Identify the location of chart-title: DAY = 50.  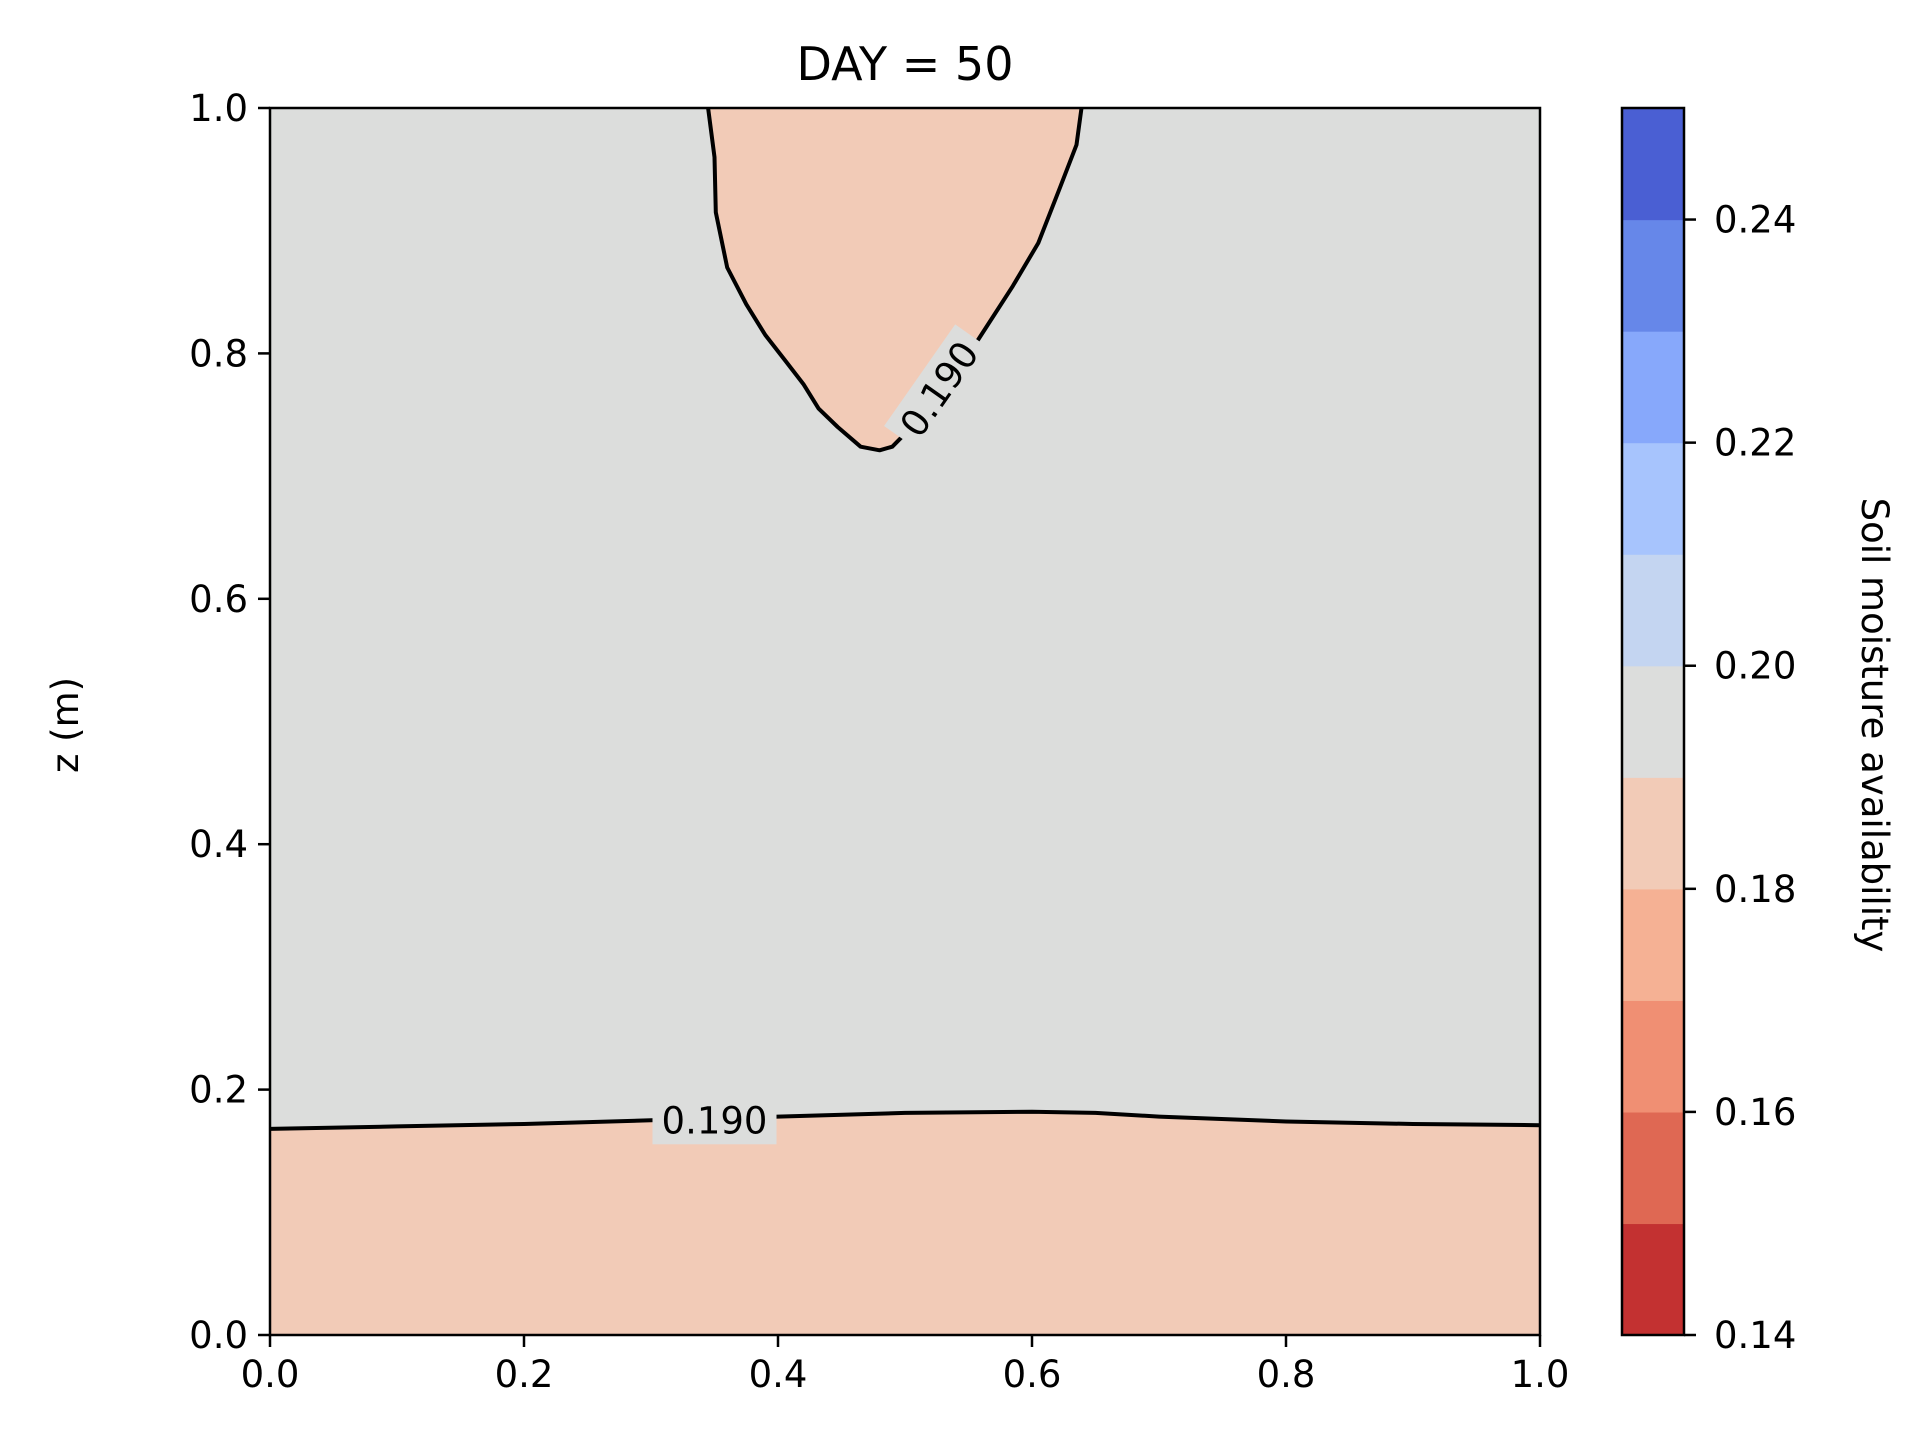
(905, 64).